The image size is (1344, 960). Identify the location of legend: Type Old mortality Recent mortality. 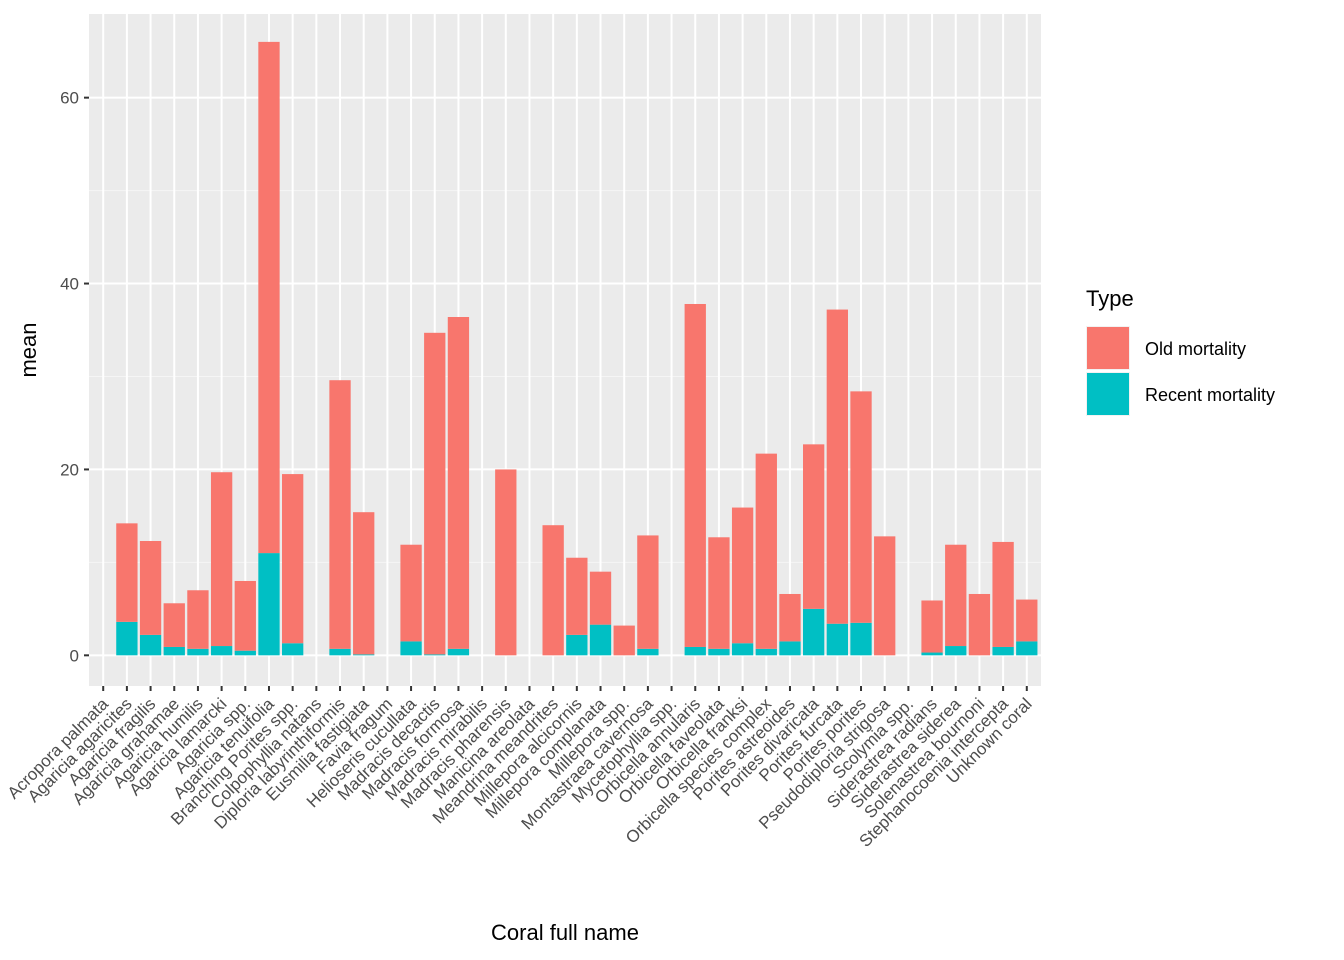
(1180, 351).